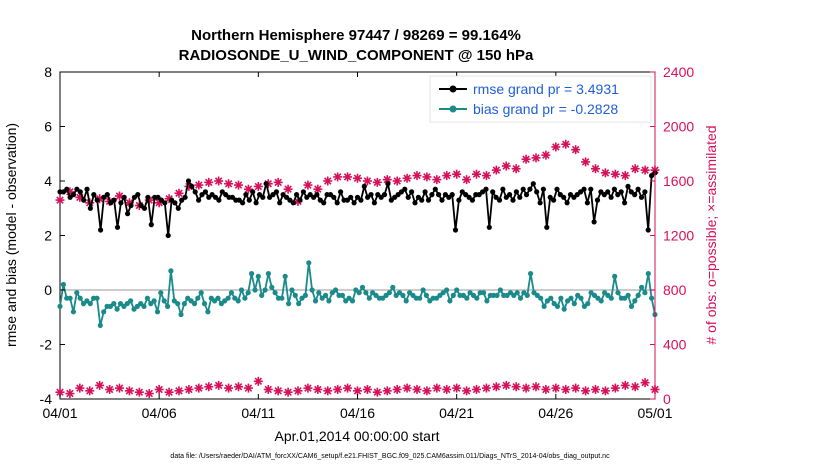 This screenshot has height=470, width=830. What do you see at coordinates (356, 436) in the screenshot?
I see `x-axis-label: Apr.01,2014 00:00:00 start` at bounding box center [356, 436].